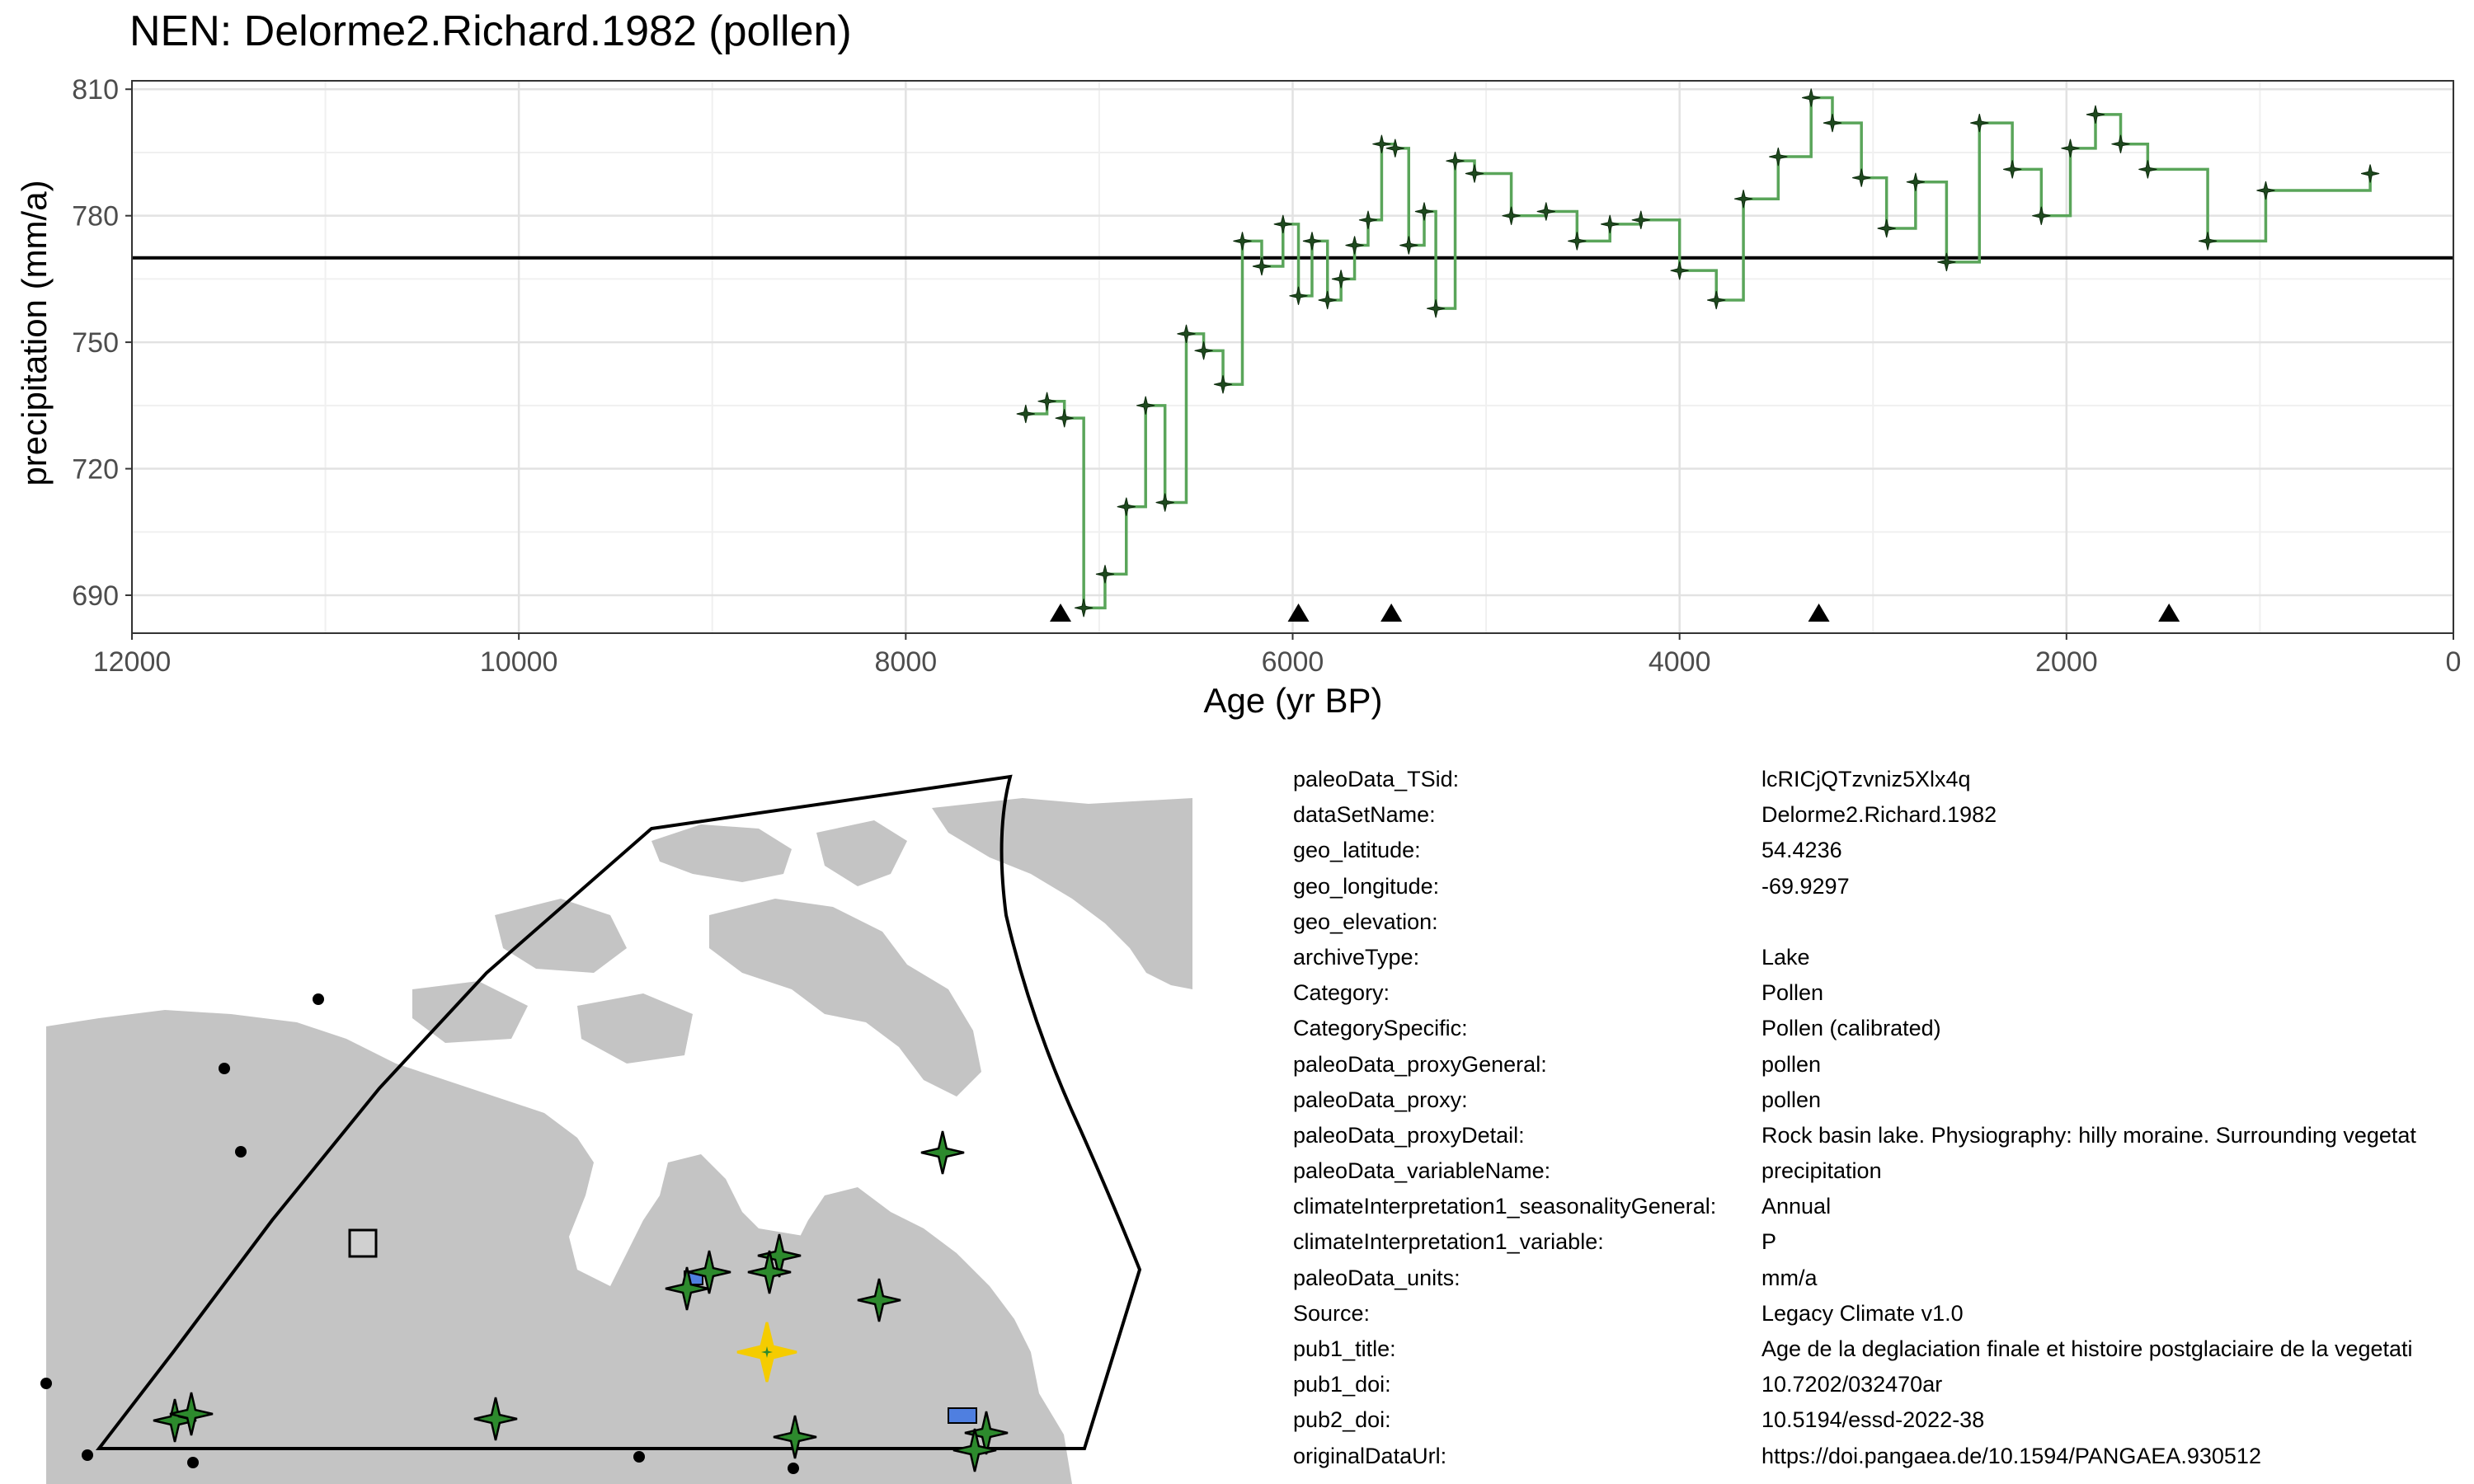 This screenshot has height=1484, width=2474. Describe the element at coordinates (1293, 700) in the screenshot. I see `x-axis-label: Age (yr BP)` at that location.